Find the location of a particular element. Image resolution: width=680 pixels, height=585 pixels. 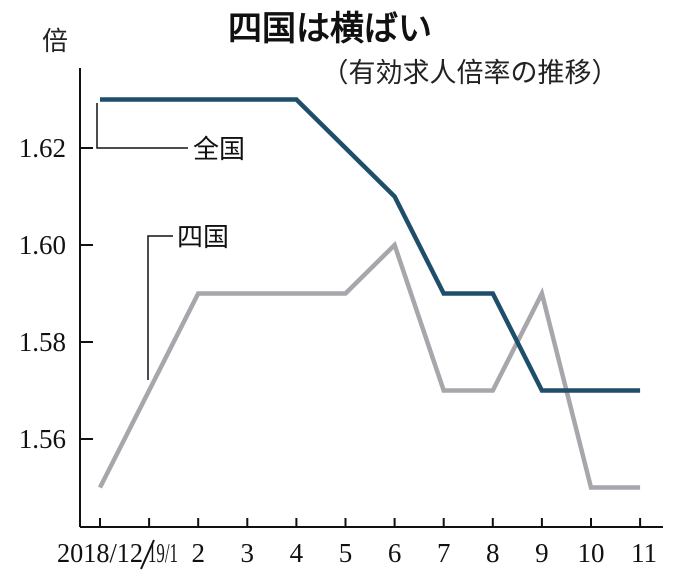

y-tick-label: 1.60 is located at coordinates (42, 245).